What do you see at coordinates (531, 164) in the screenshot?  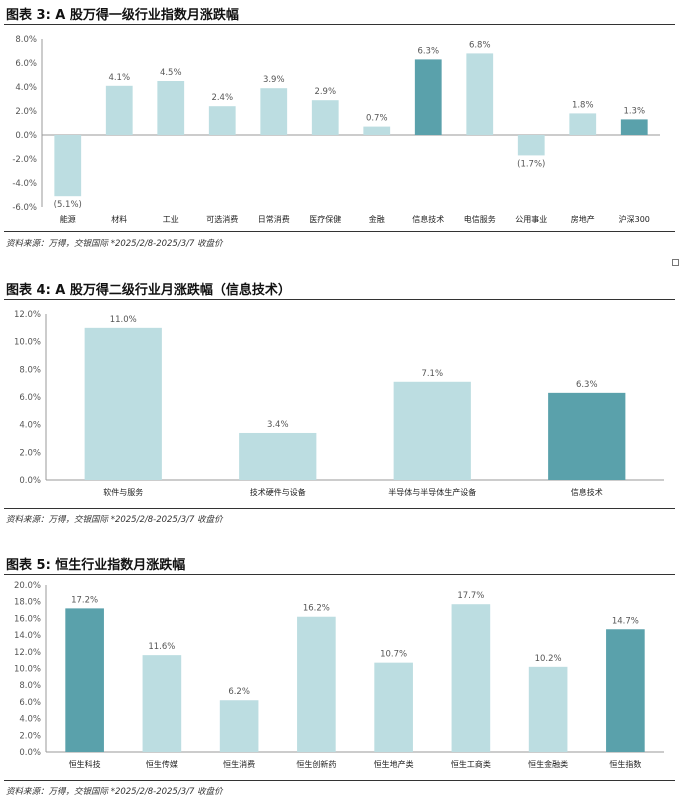 I see `chart3-value-label: (1.7%)` at bounding box center [531, 164].